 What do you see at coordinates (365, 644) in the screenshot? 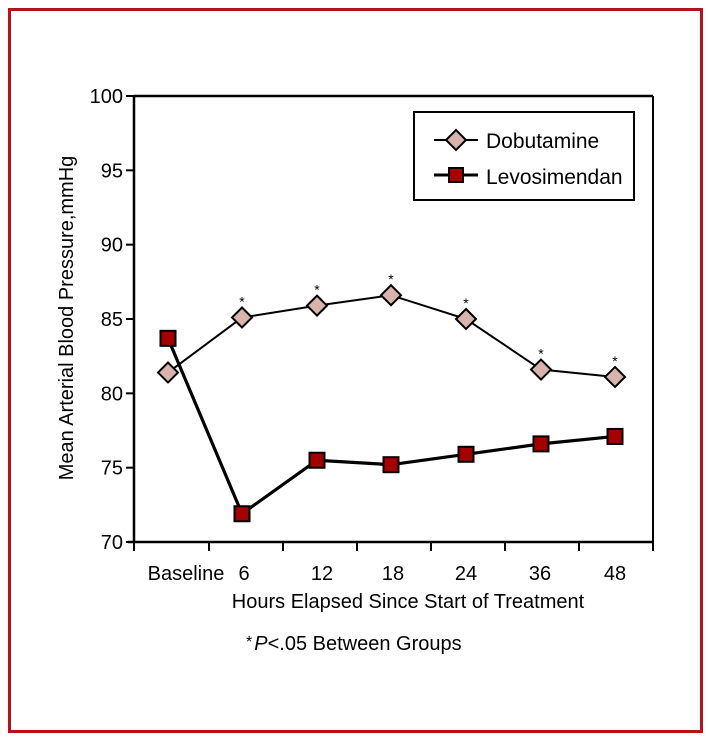
I see `footnote-text: <.05 Between Groups` at bounding box center [365, 644].